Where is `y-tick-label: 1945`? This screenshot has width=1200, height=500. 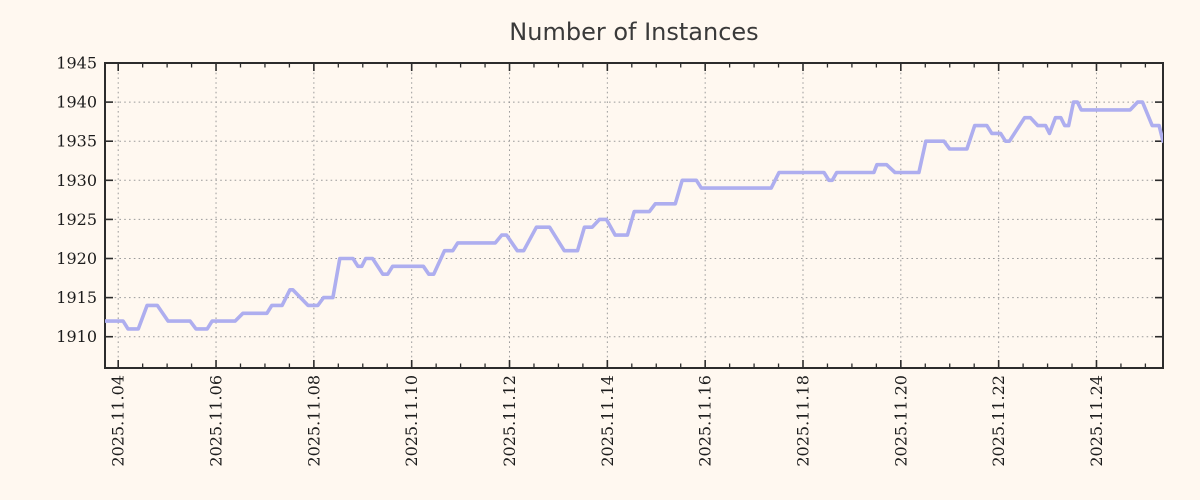
y-tick-label: 1945 is located at coordinates (76, 63).